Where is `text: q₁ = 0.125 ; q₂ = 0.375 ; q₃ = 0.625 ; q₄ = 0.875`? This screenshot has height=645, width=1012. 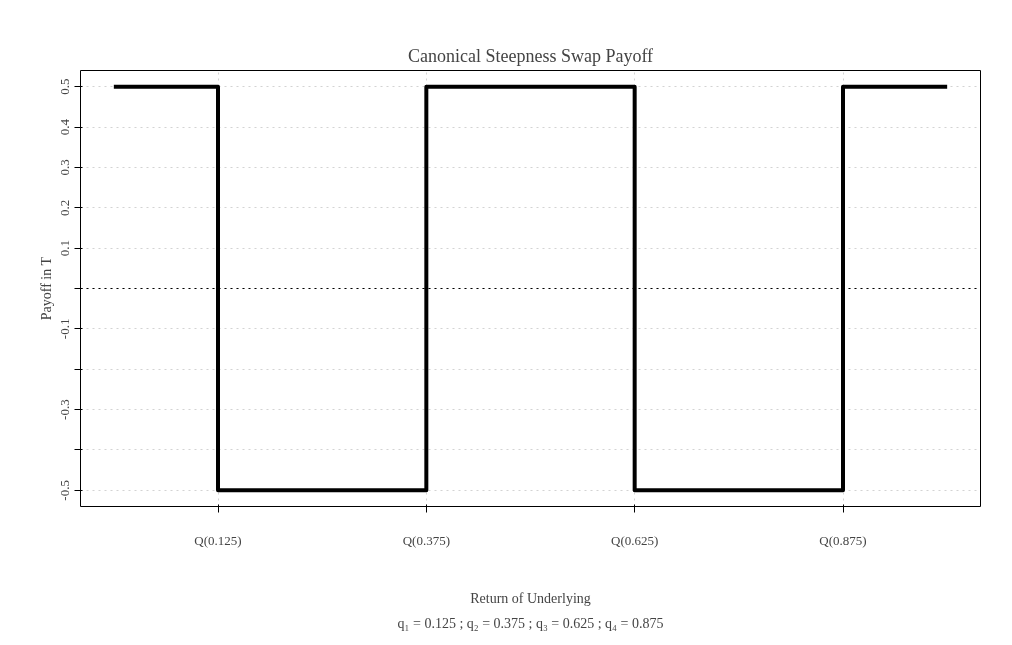
text: q₁ = 0.125 ; q₂ = 0.375 ; q₃ = 0.625 ; q₄ = 0.875 is located at coordinates (530, 623).